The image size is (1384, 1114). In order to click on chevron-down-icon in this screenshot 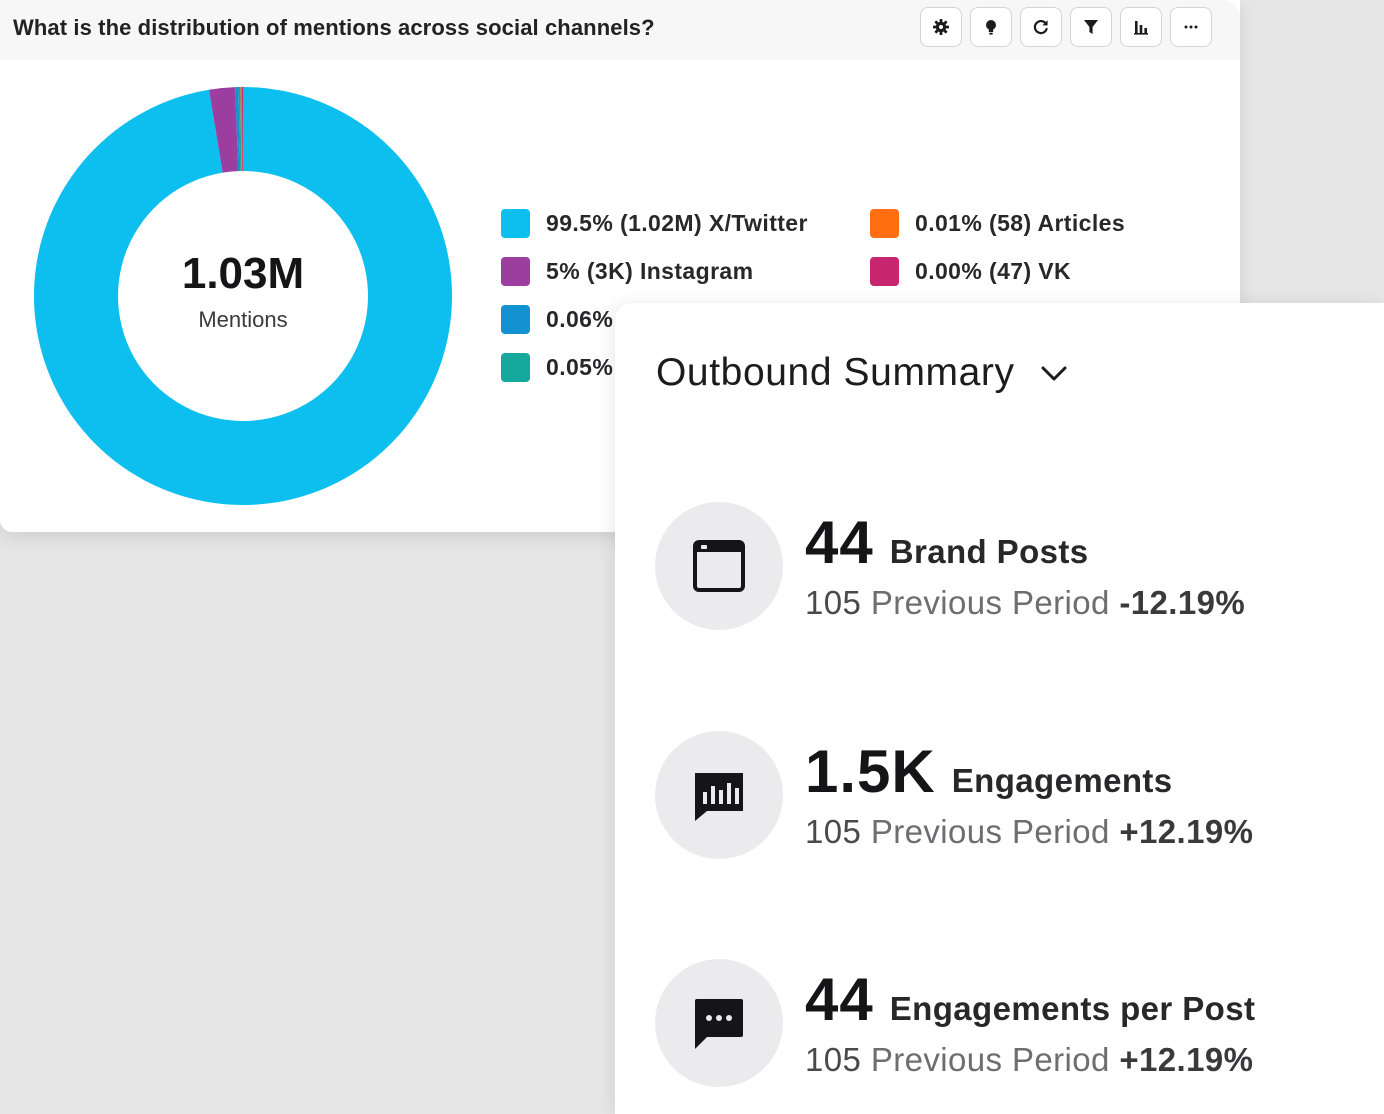, I will do `click(1054, 373)`.